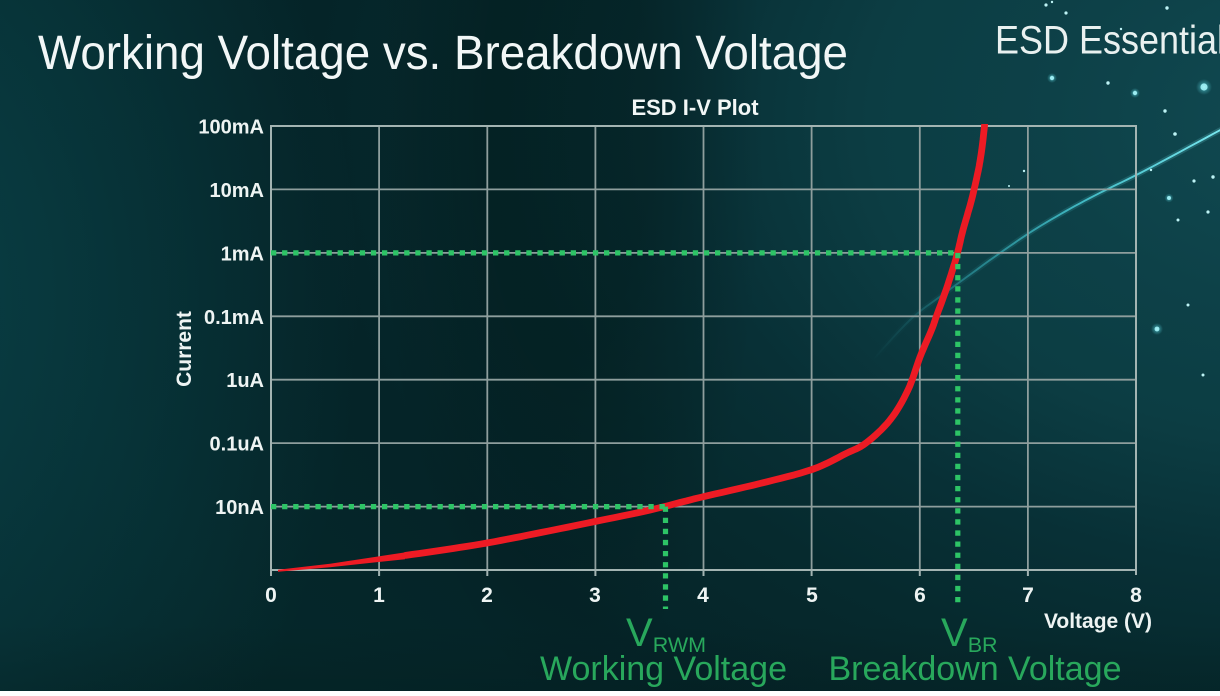  I want to click on svg-text: ESD I-V Plot, so click(695, 107).